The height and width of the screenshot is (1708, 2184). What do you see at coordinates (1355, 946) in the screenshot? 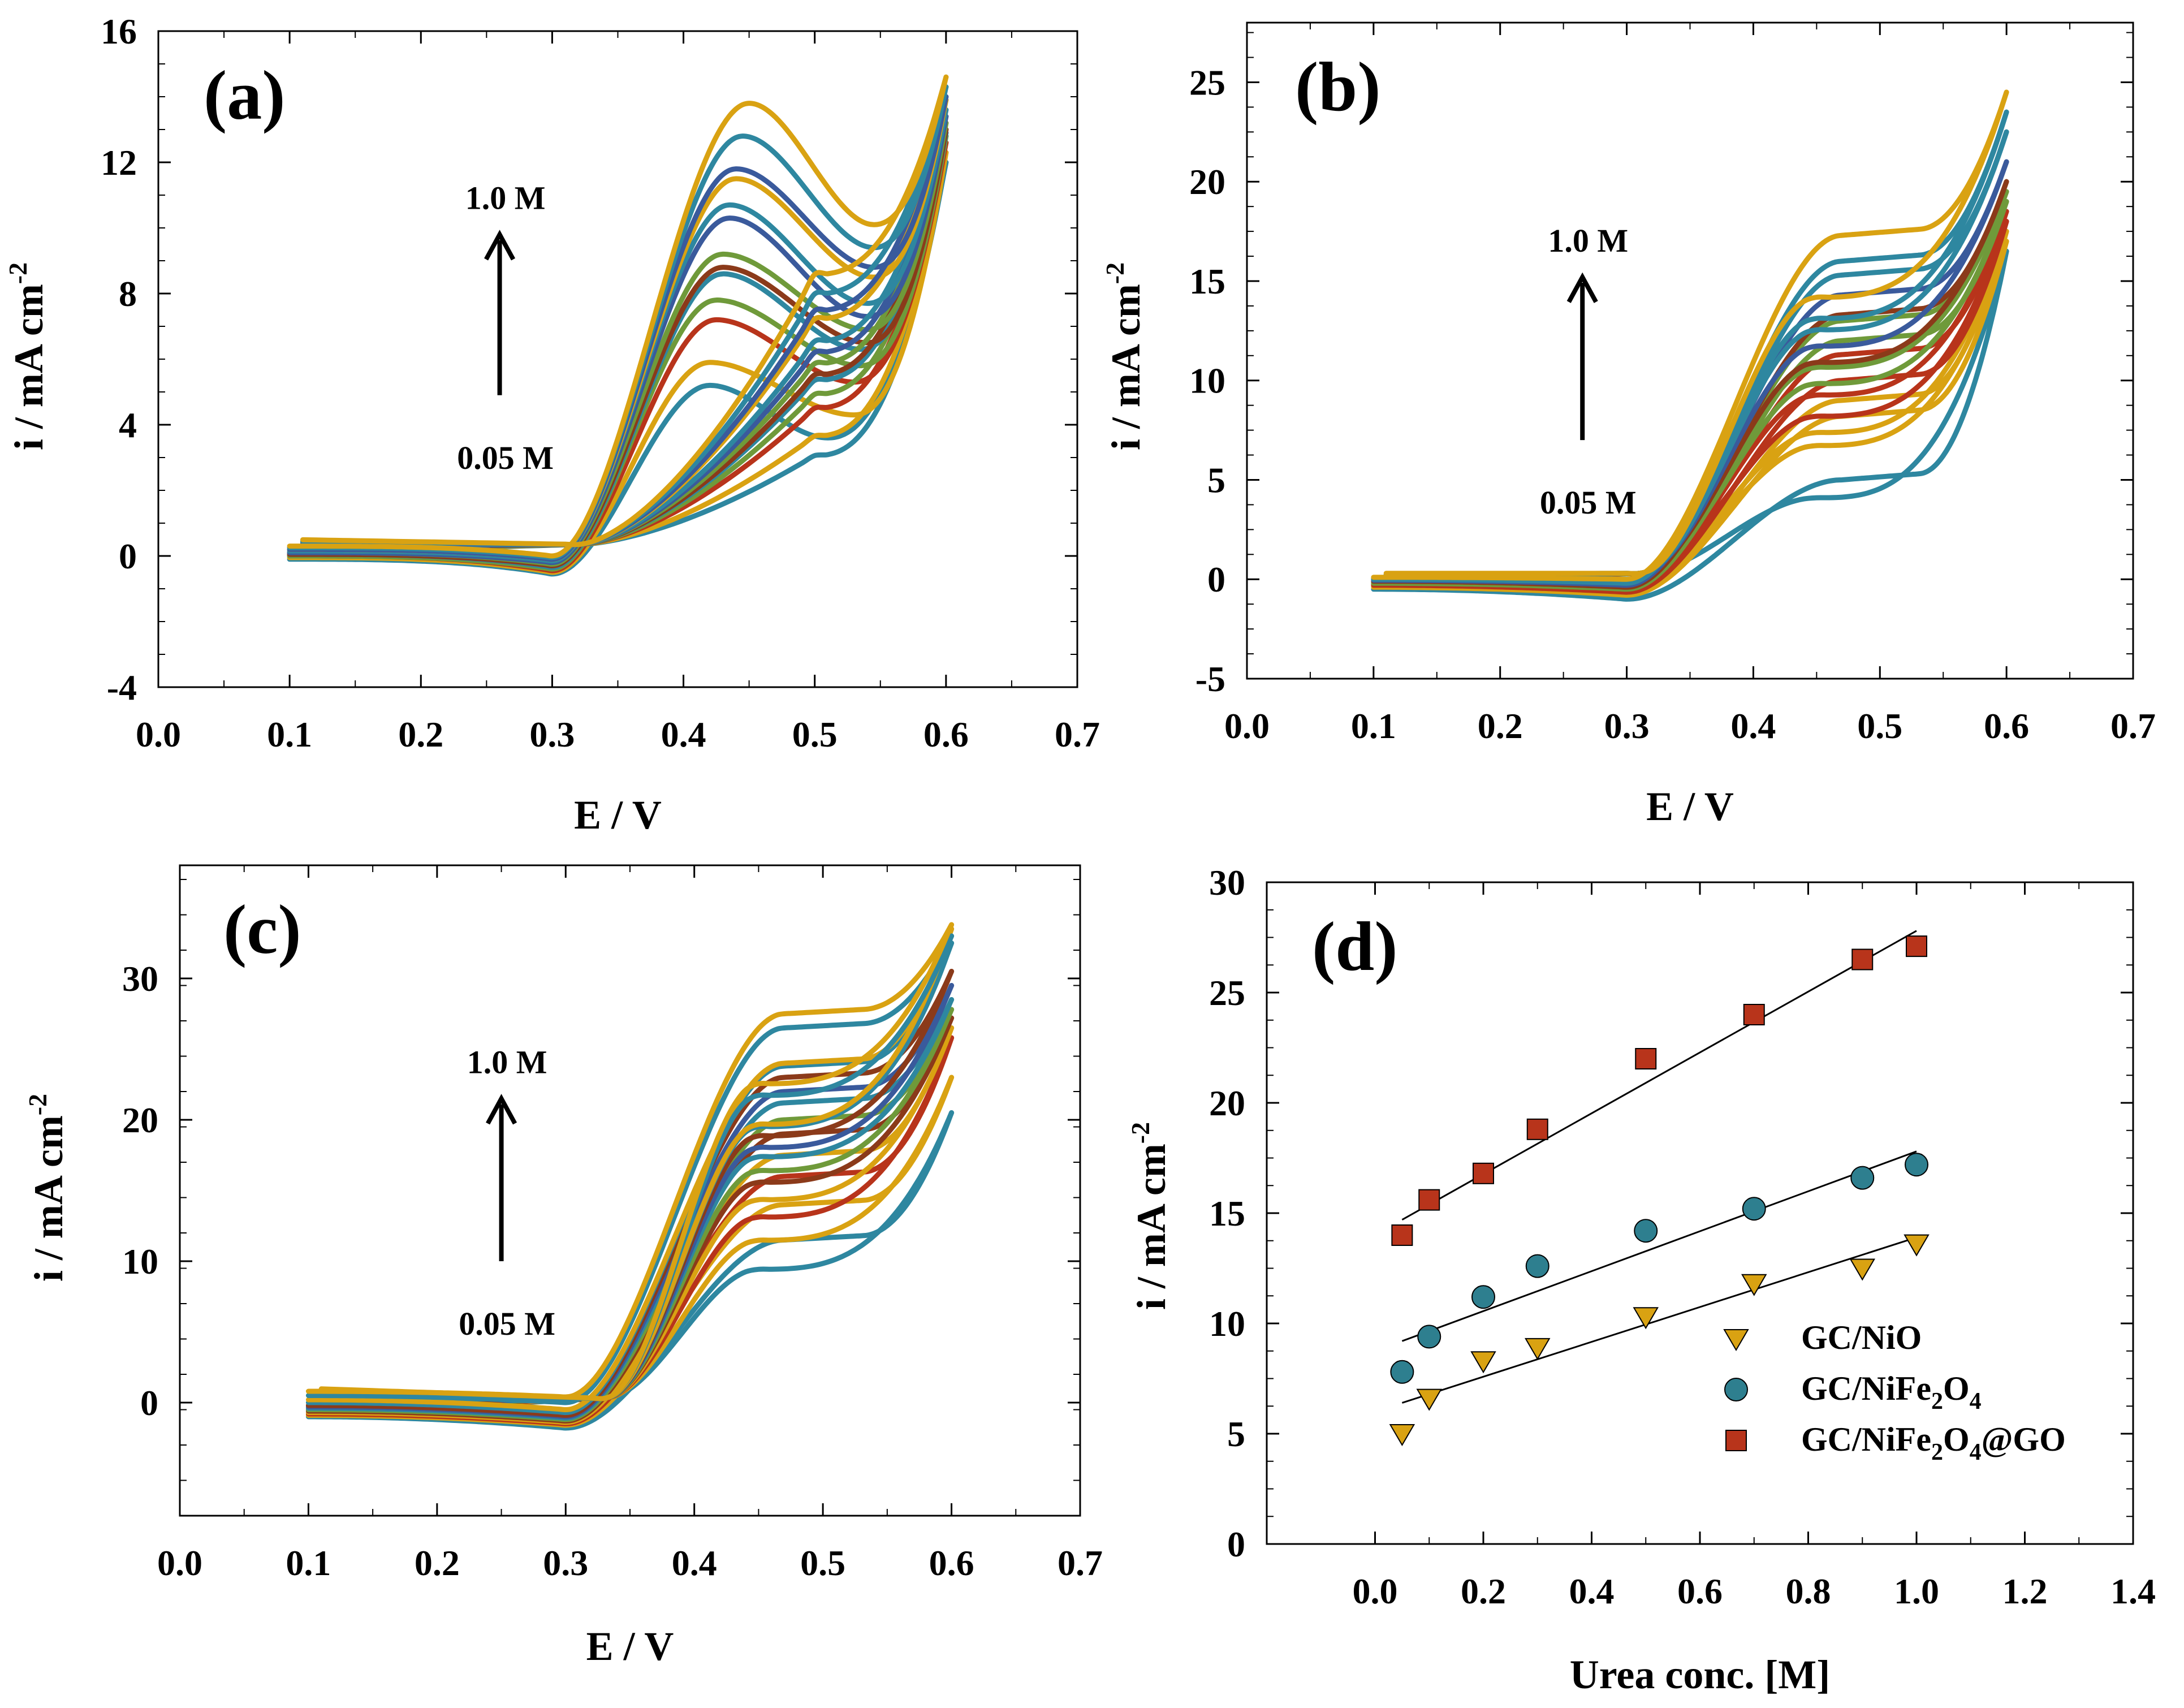
I see `panel-label: (d)` at bounding box center [1355, 946].